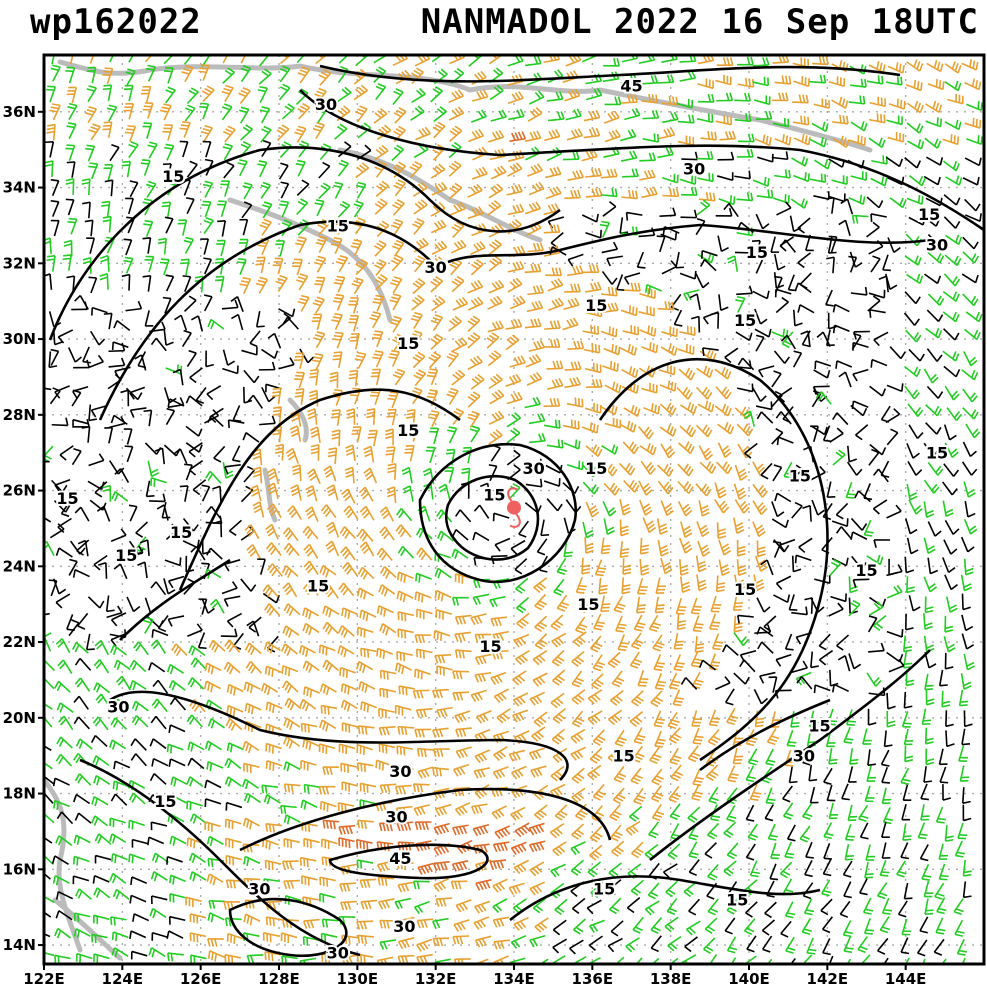 This screenshot has height=989, width=987. I want to click on lat-tick-label: 20N, so click(19, 718).